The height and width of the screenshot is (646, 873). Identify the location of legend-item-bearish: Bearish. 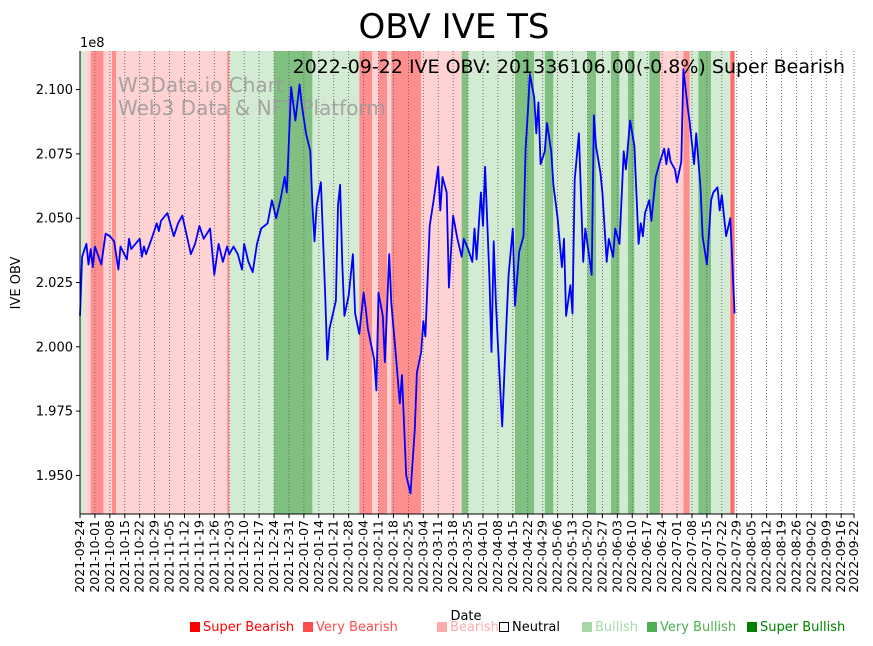
(468, 627).